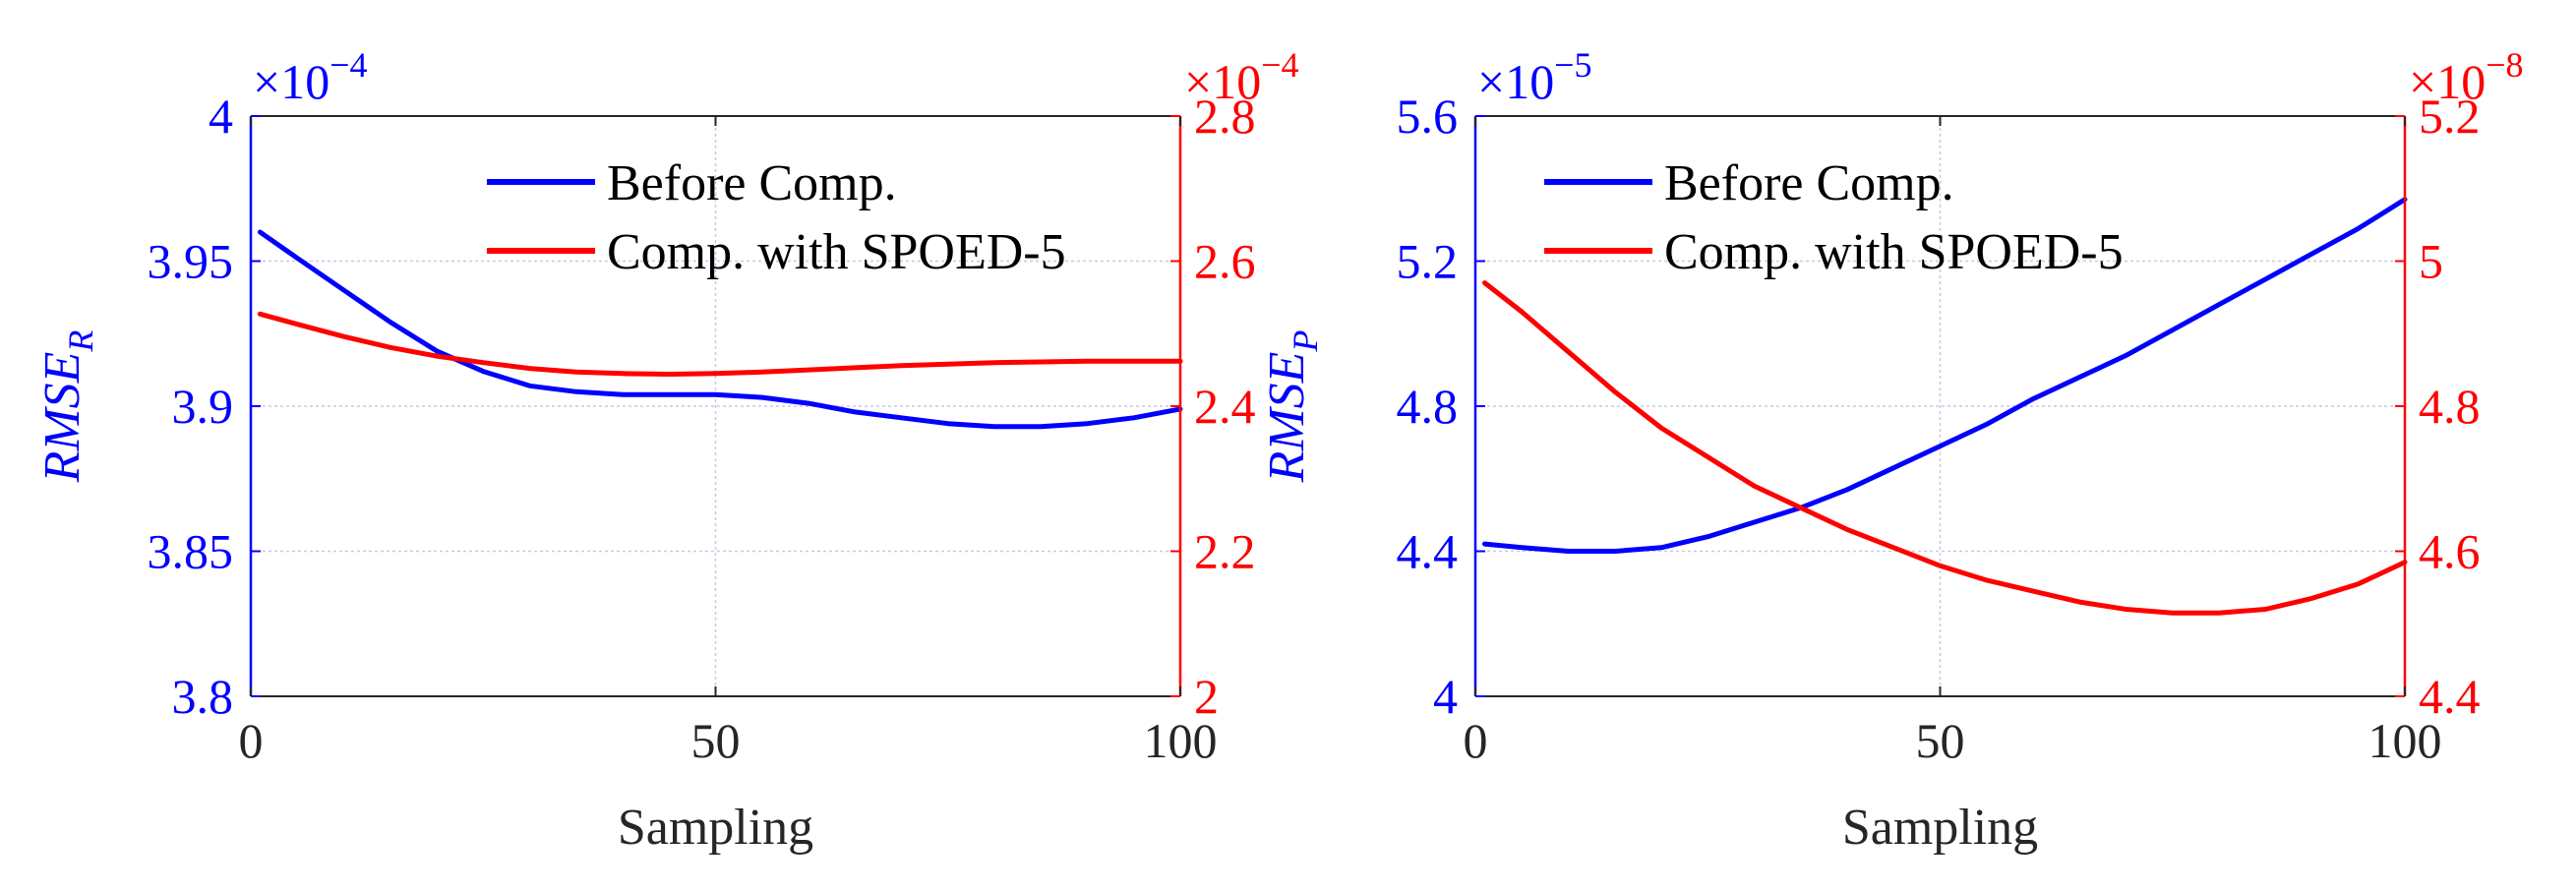  Describe the element at coordinates (1225, 406) in the screenshot. I see `right-y-tick-label: 2.4` at that location.